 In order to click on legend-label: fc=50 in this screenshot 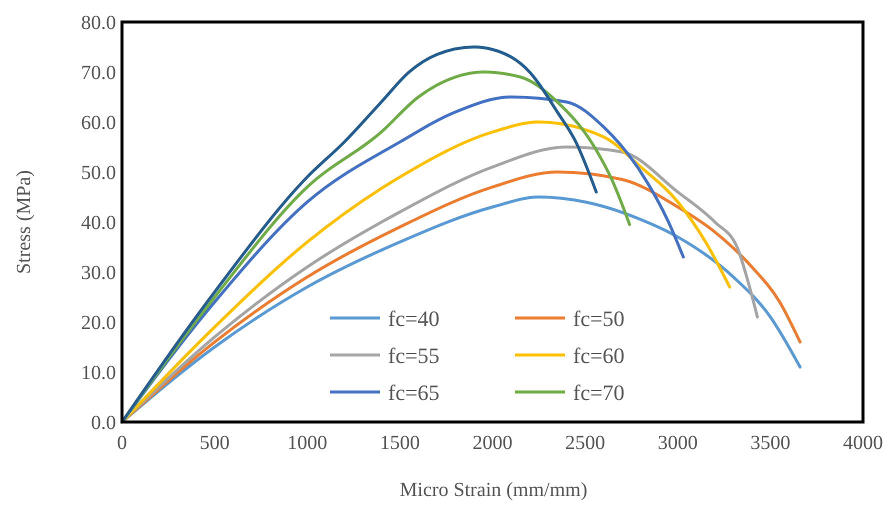, I will do `click(598, 318)`.